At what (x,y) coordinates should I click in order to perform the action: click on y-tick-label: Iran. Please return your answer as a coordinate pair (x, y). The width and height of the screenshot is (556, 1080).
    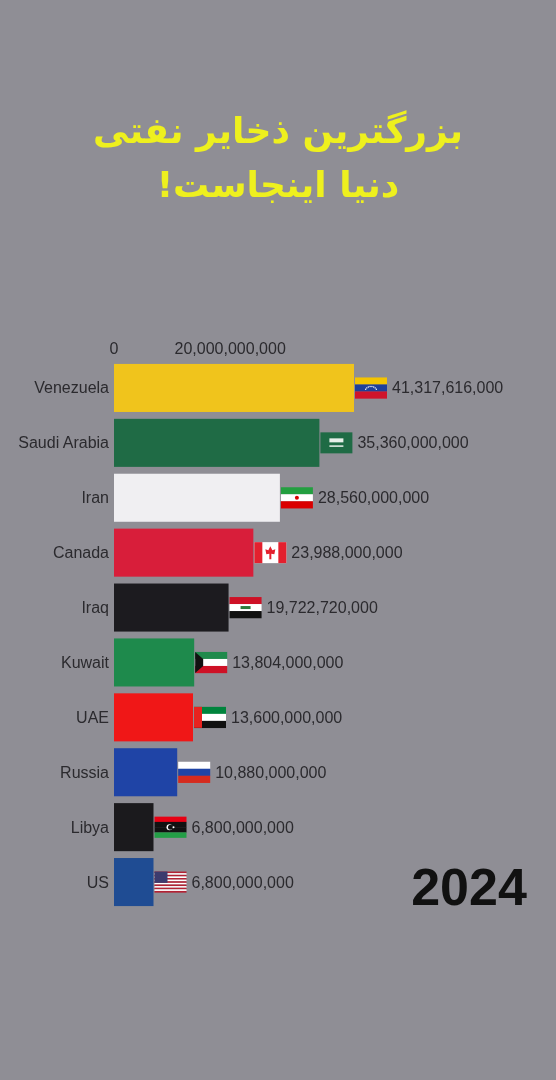
    Looking at the image, I should click on (95, 498).